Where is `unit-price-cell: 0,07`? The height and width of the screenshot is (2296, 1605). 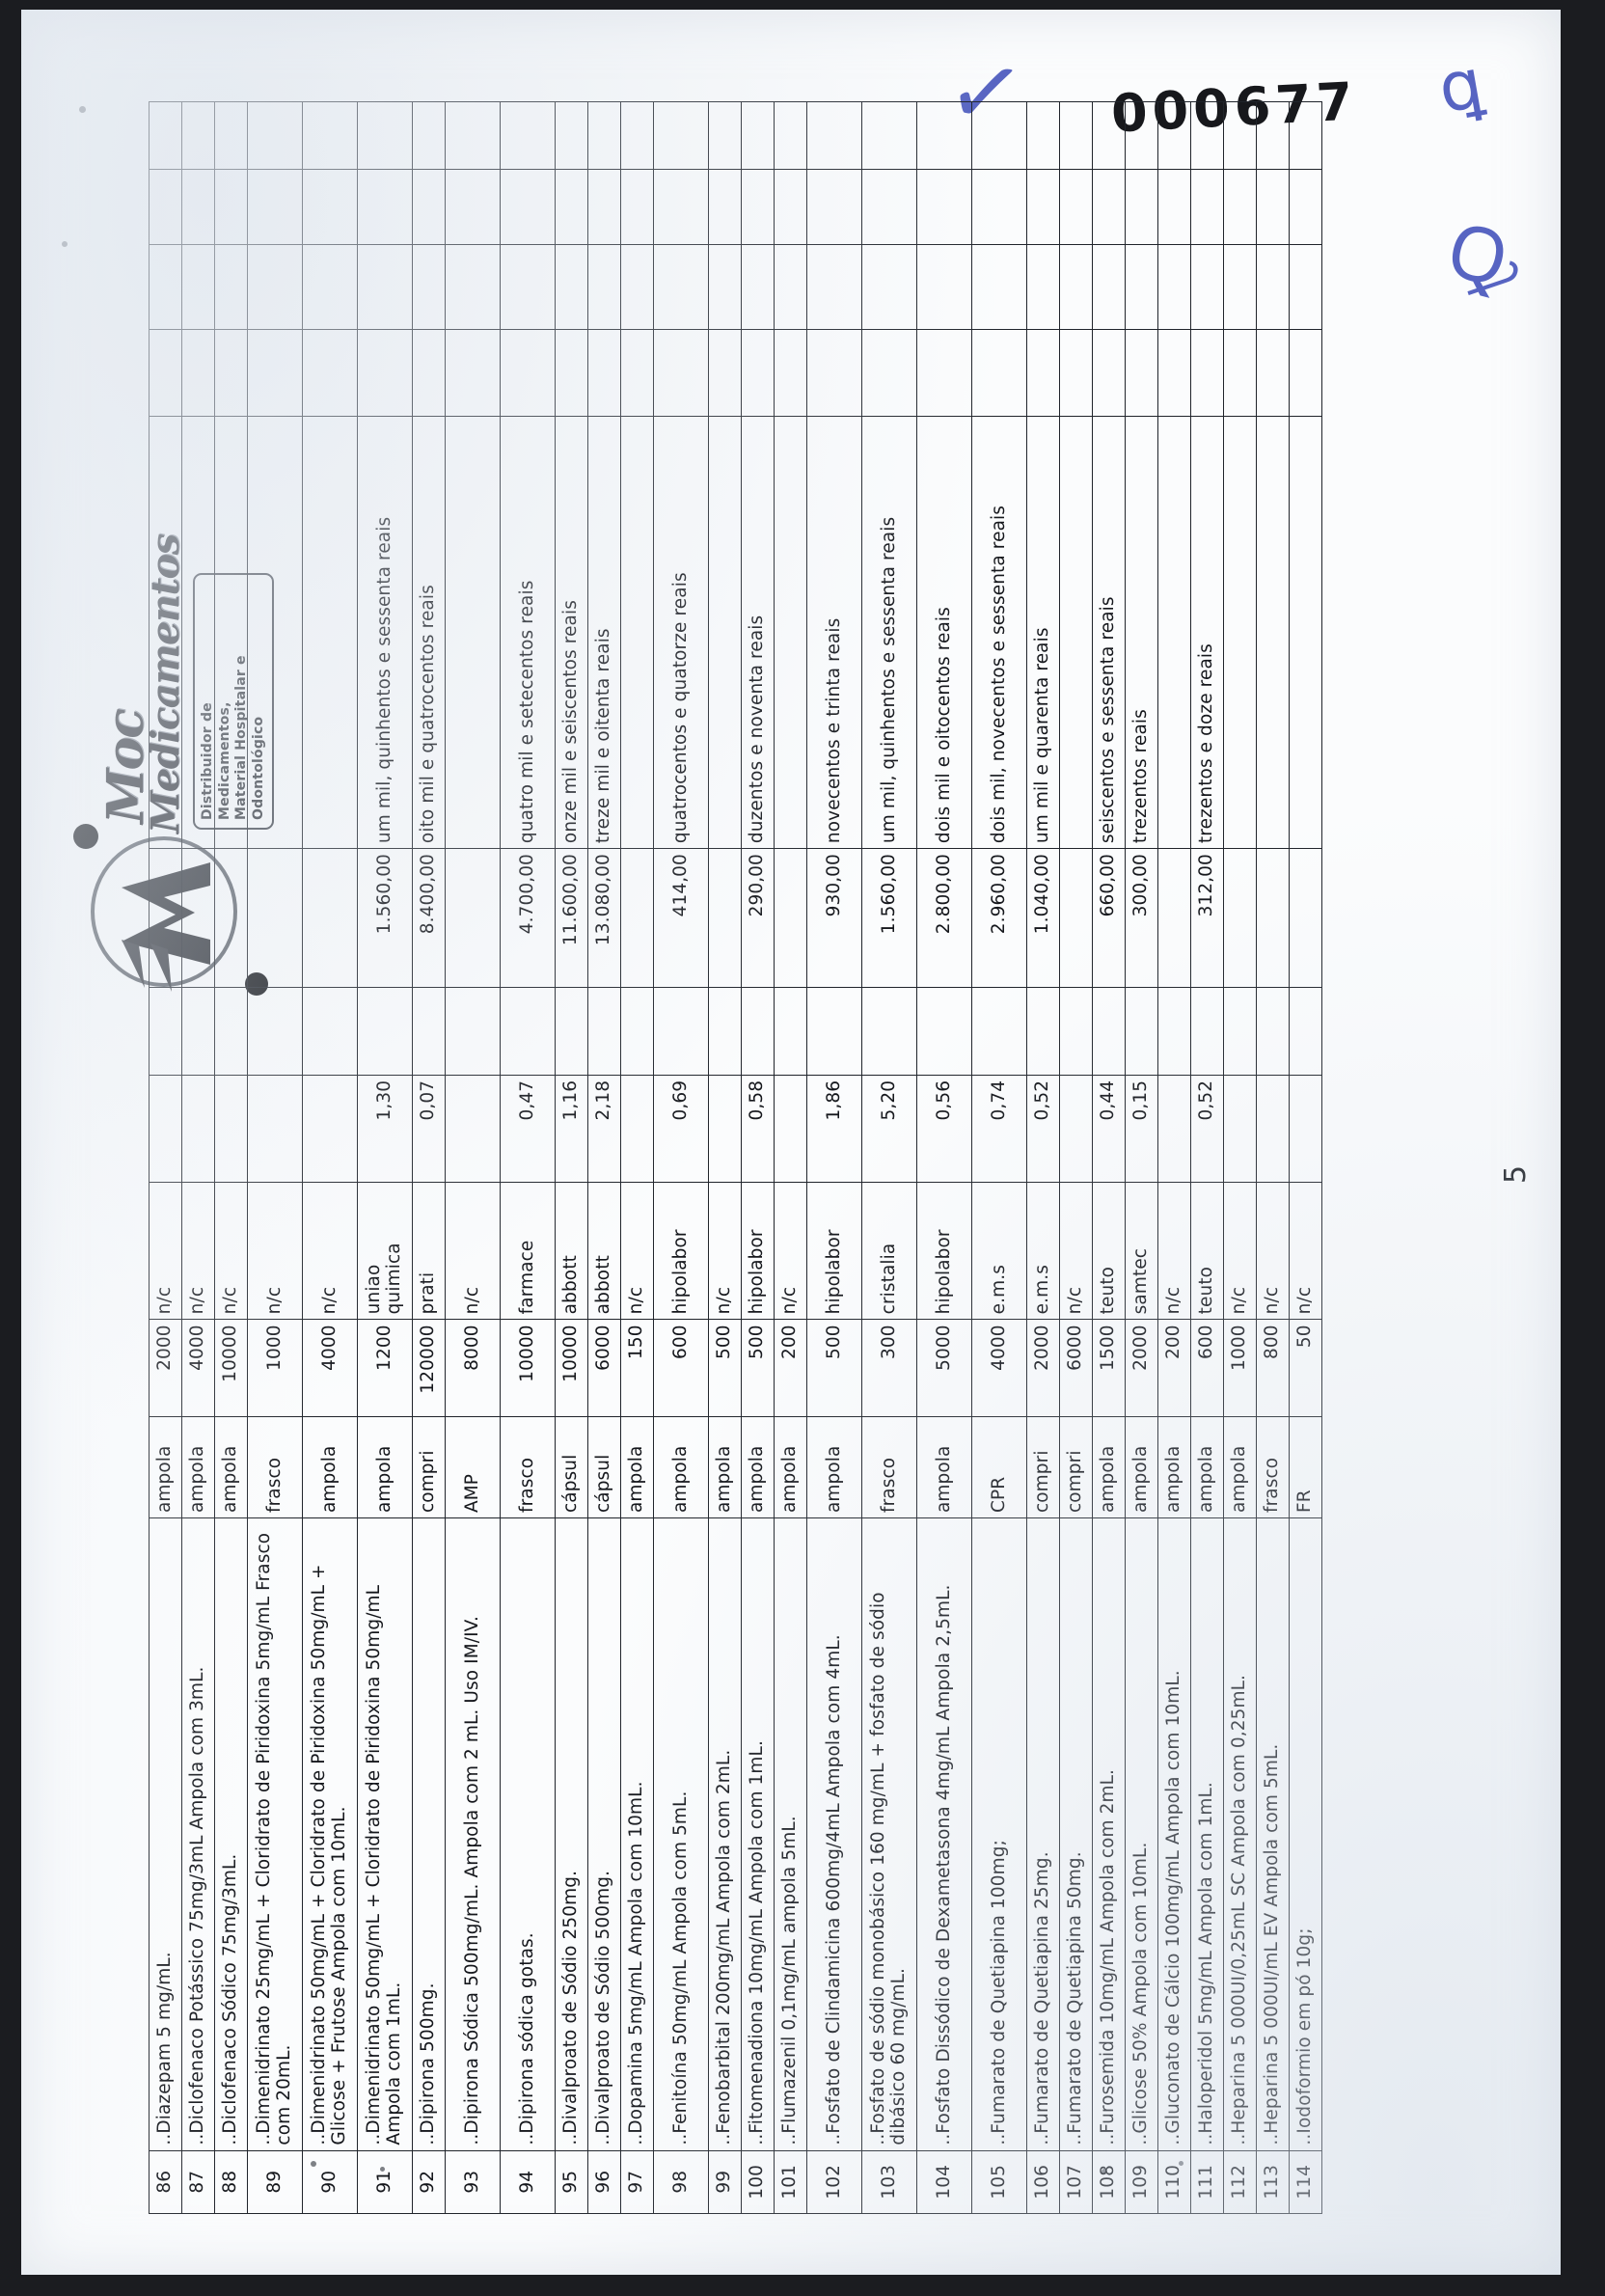 unit-price-cell: 0,07 is located at coordinates (429, 1129).